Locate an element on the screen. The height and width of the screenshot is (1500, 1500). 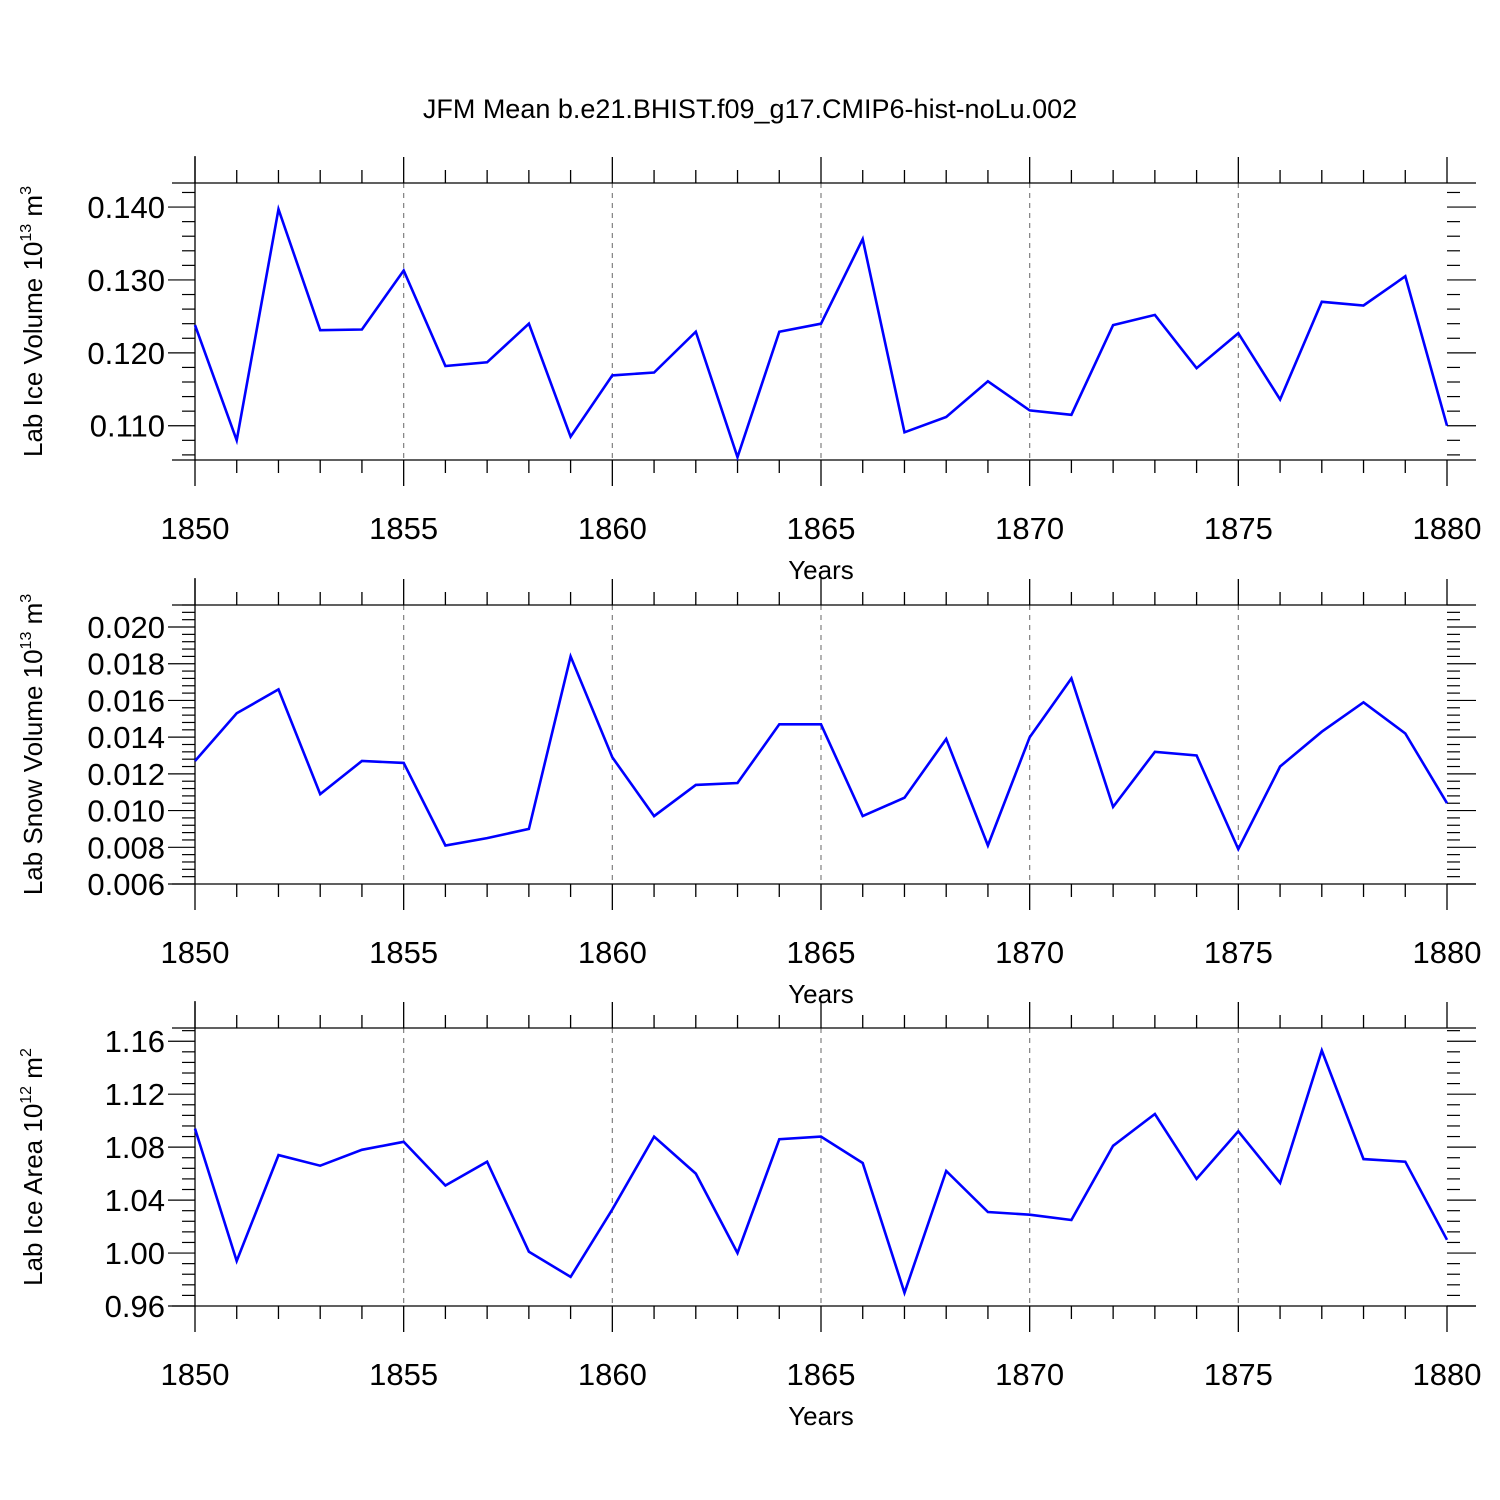
y-axis-title: Lab Ice Area 1012 m2 is located at coordinates (33, 1167).